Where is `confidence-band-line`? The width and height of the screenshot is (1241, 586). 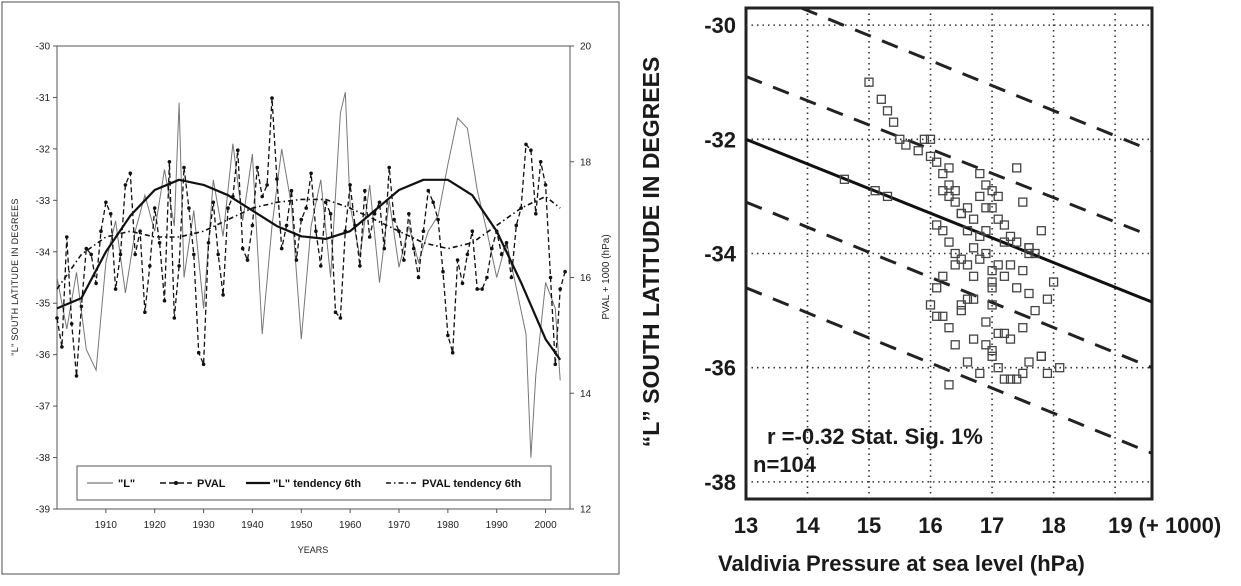 confidence-band-line is located at coordinates (949, 285).